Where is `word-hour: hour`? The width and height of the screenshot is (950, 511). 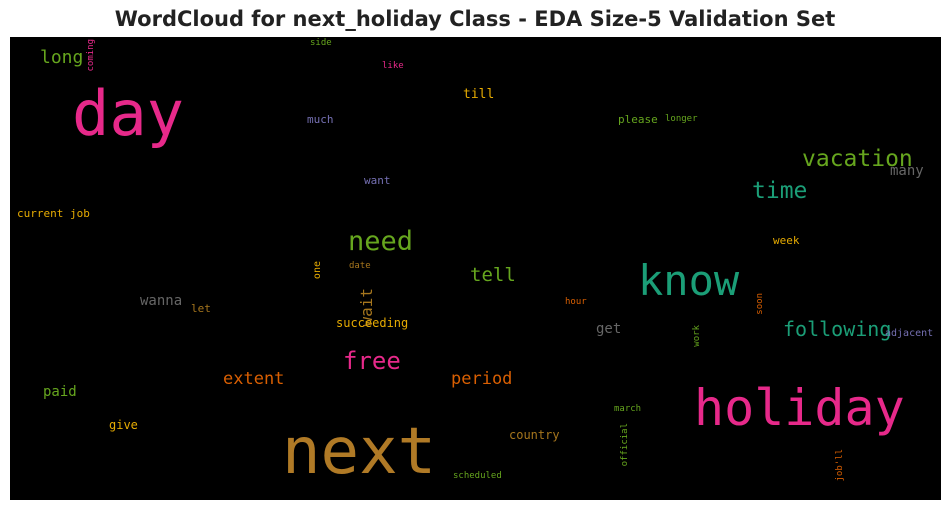
word-hour: hour is located at coordinates (576, 302).